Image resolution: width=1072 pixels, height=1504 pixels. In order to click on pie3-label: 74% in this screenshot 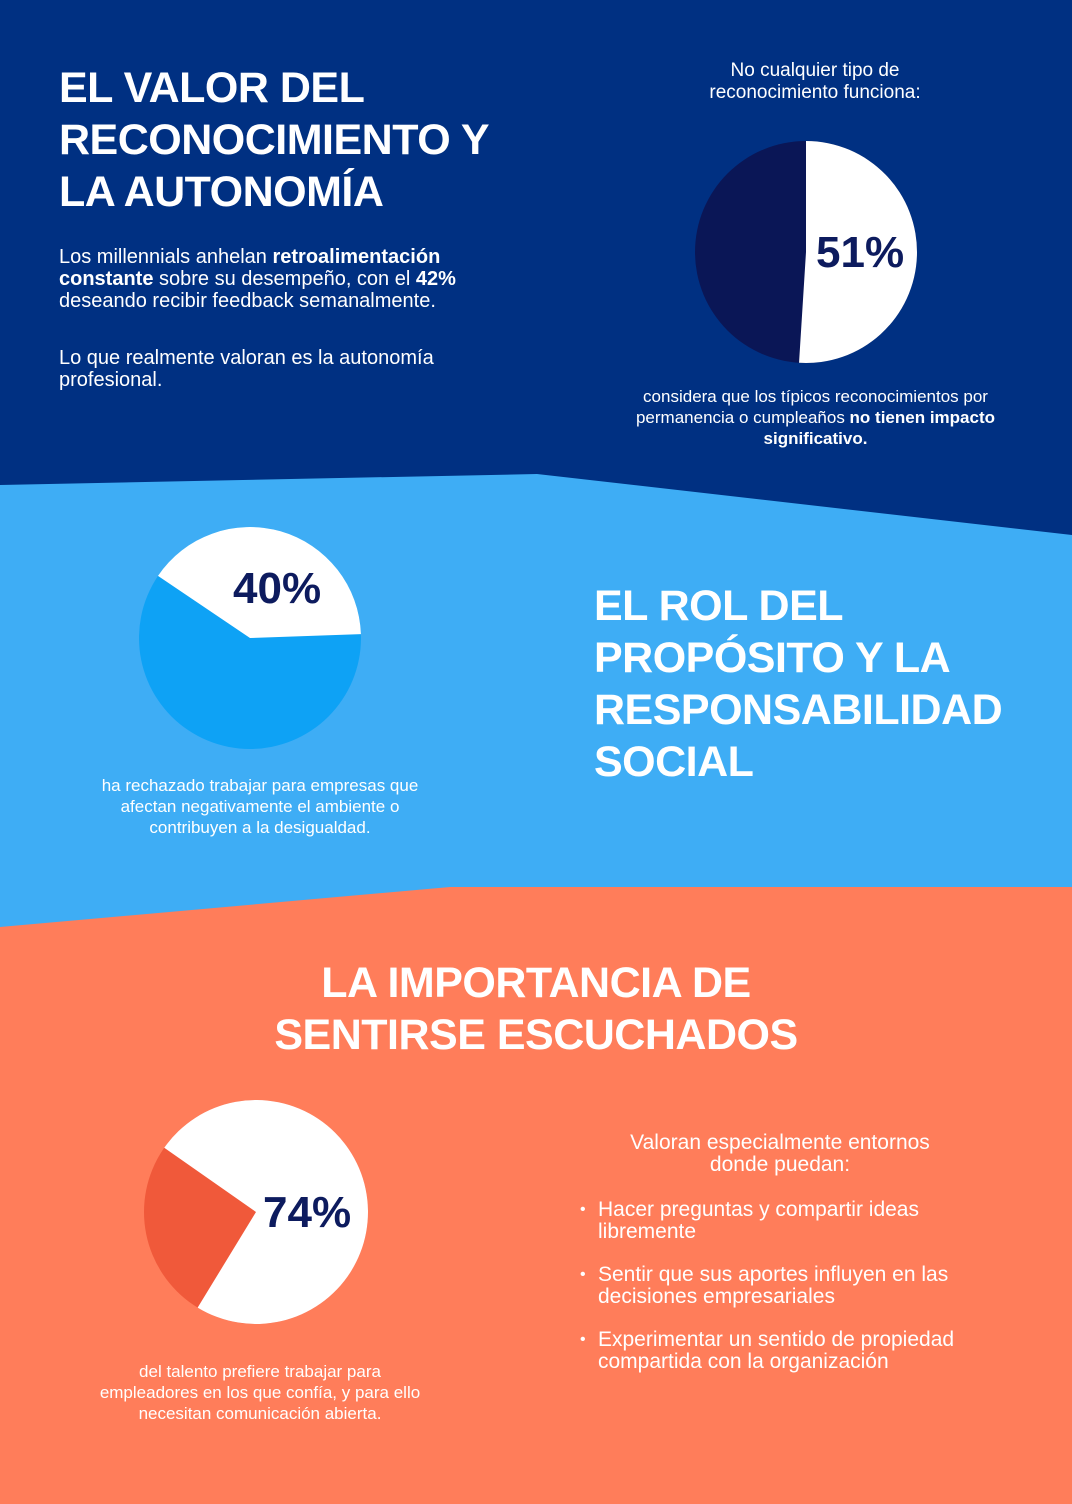, I will do `click(307, 1212)`.